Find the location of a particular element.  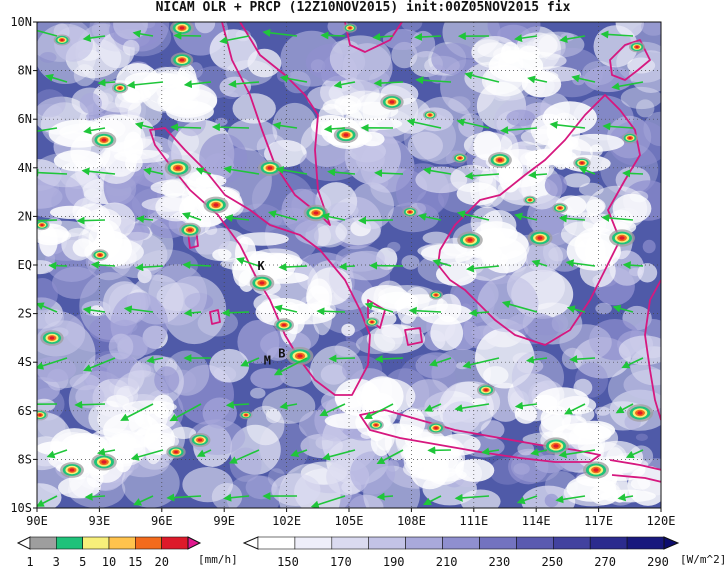

lon-tick-label: 96E is located at coordinates (162, 521).